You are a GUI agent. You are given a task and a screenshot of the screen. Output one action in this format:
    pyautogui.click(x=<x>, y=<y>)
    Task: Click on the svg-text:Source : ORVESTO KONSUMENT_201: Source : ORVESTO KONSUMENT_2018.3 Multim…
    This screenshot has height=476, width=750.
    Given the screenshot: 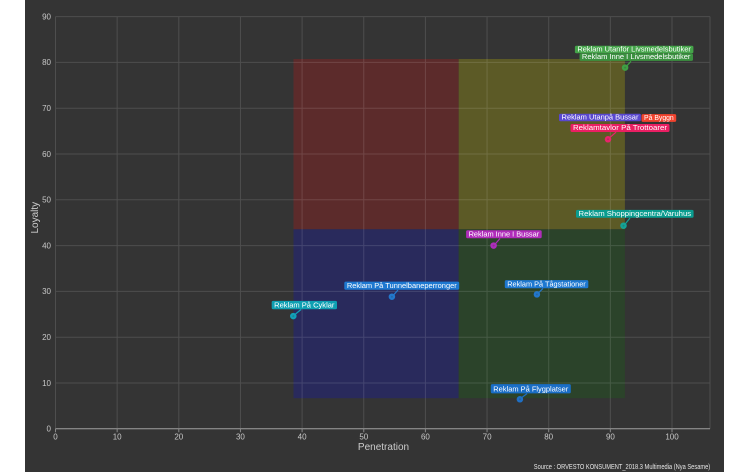 What is the action you would take?
    pyautogui.click(x=622, y=467)
    